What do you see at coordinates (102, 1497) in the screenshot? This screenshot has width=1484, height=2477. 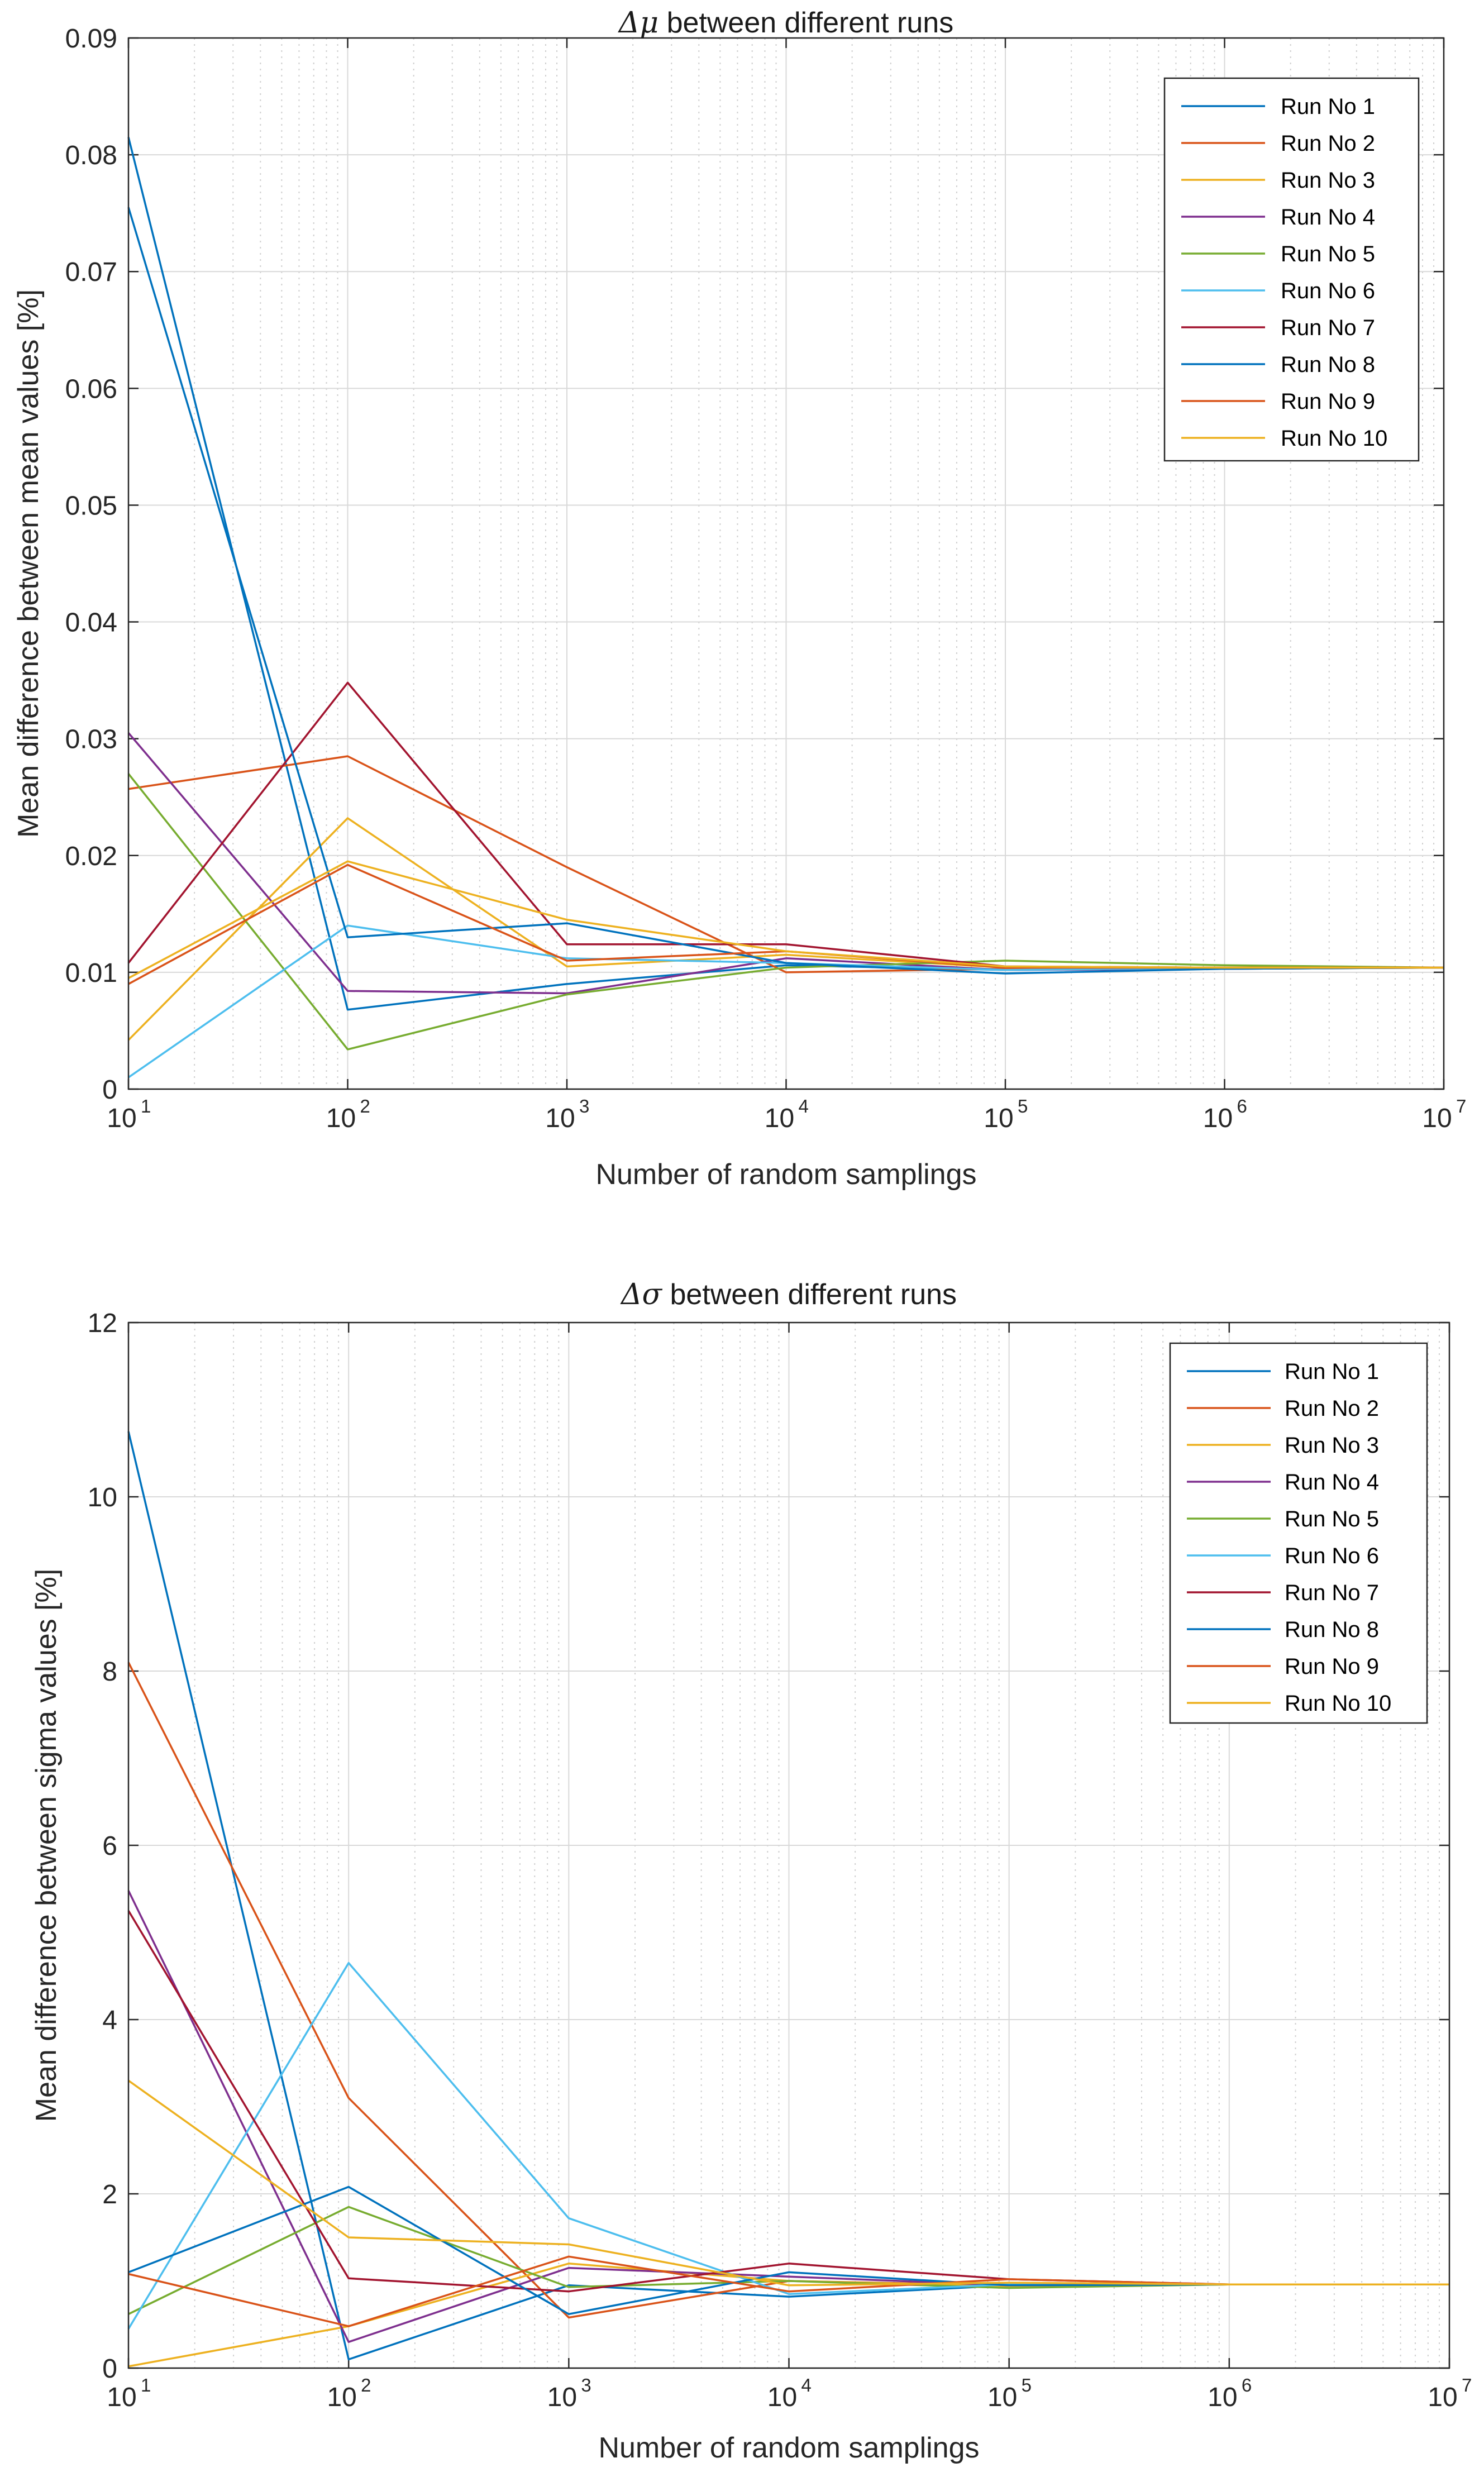 I see `y-tick-label: 10` at bounding box center [102, 1497].